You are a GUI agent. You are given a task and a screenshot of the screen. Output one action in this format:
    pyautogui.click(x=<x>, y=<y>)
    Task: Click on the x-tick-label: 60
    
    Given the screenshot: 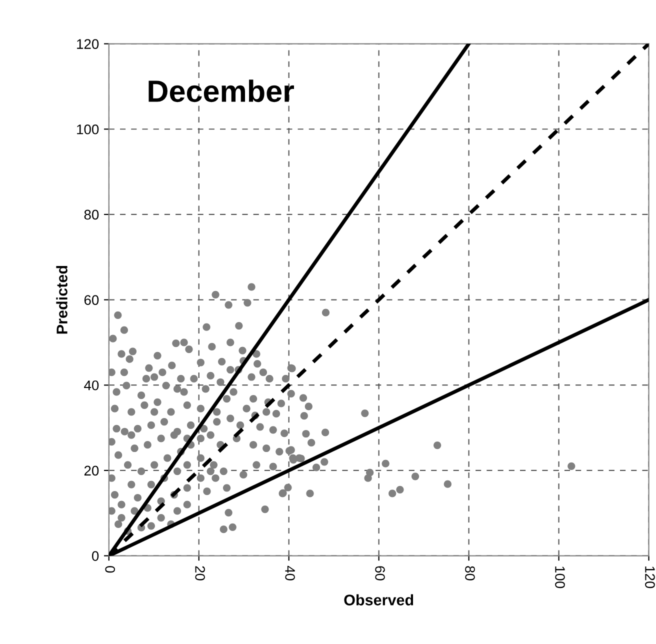 What is the action you would take?
    pyautogui.click(x=380, y=573)
    